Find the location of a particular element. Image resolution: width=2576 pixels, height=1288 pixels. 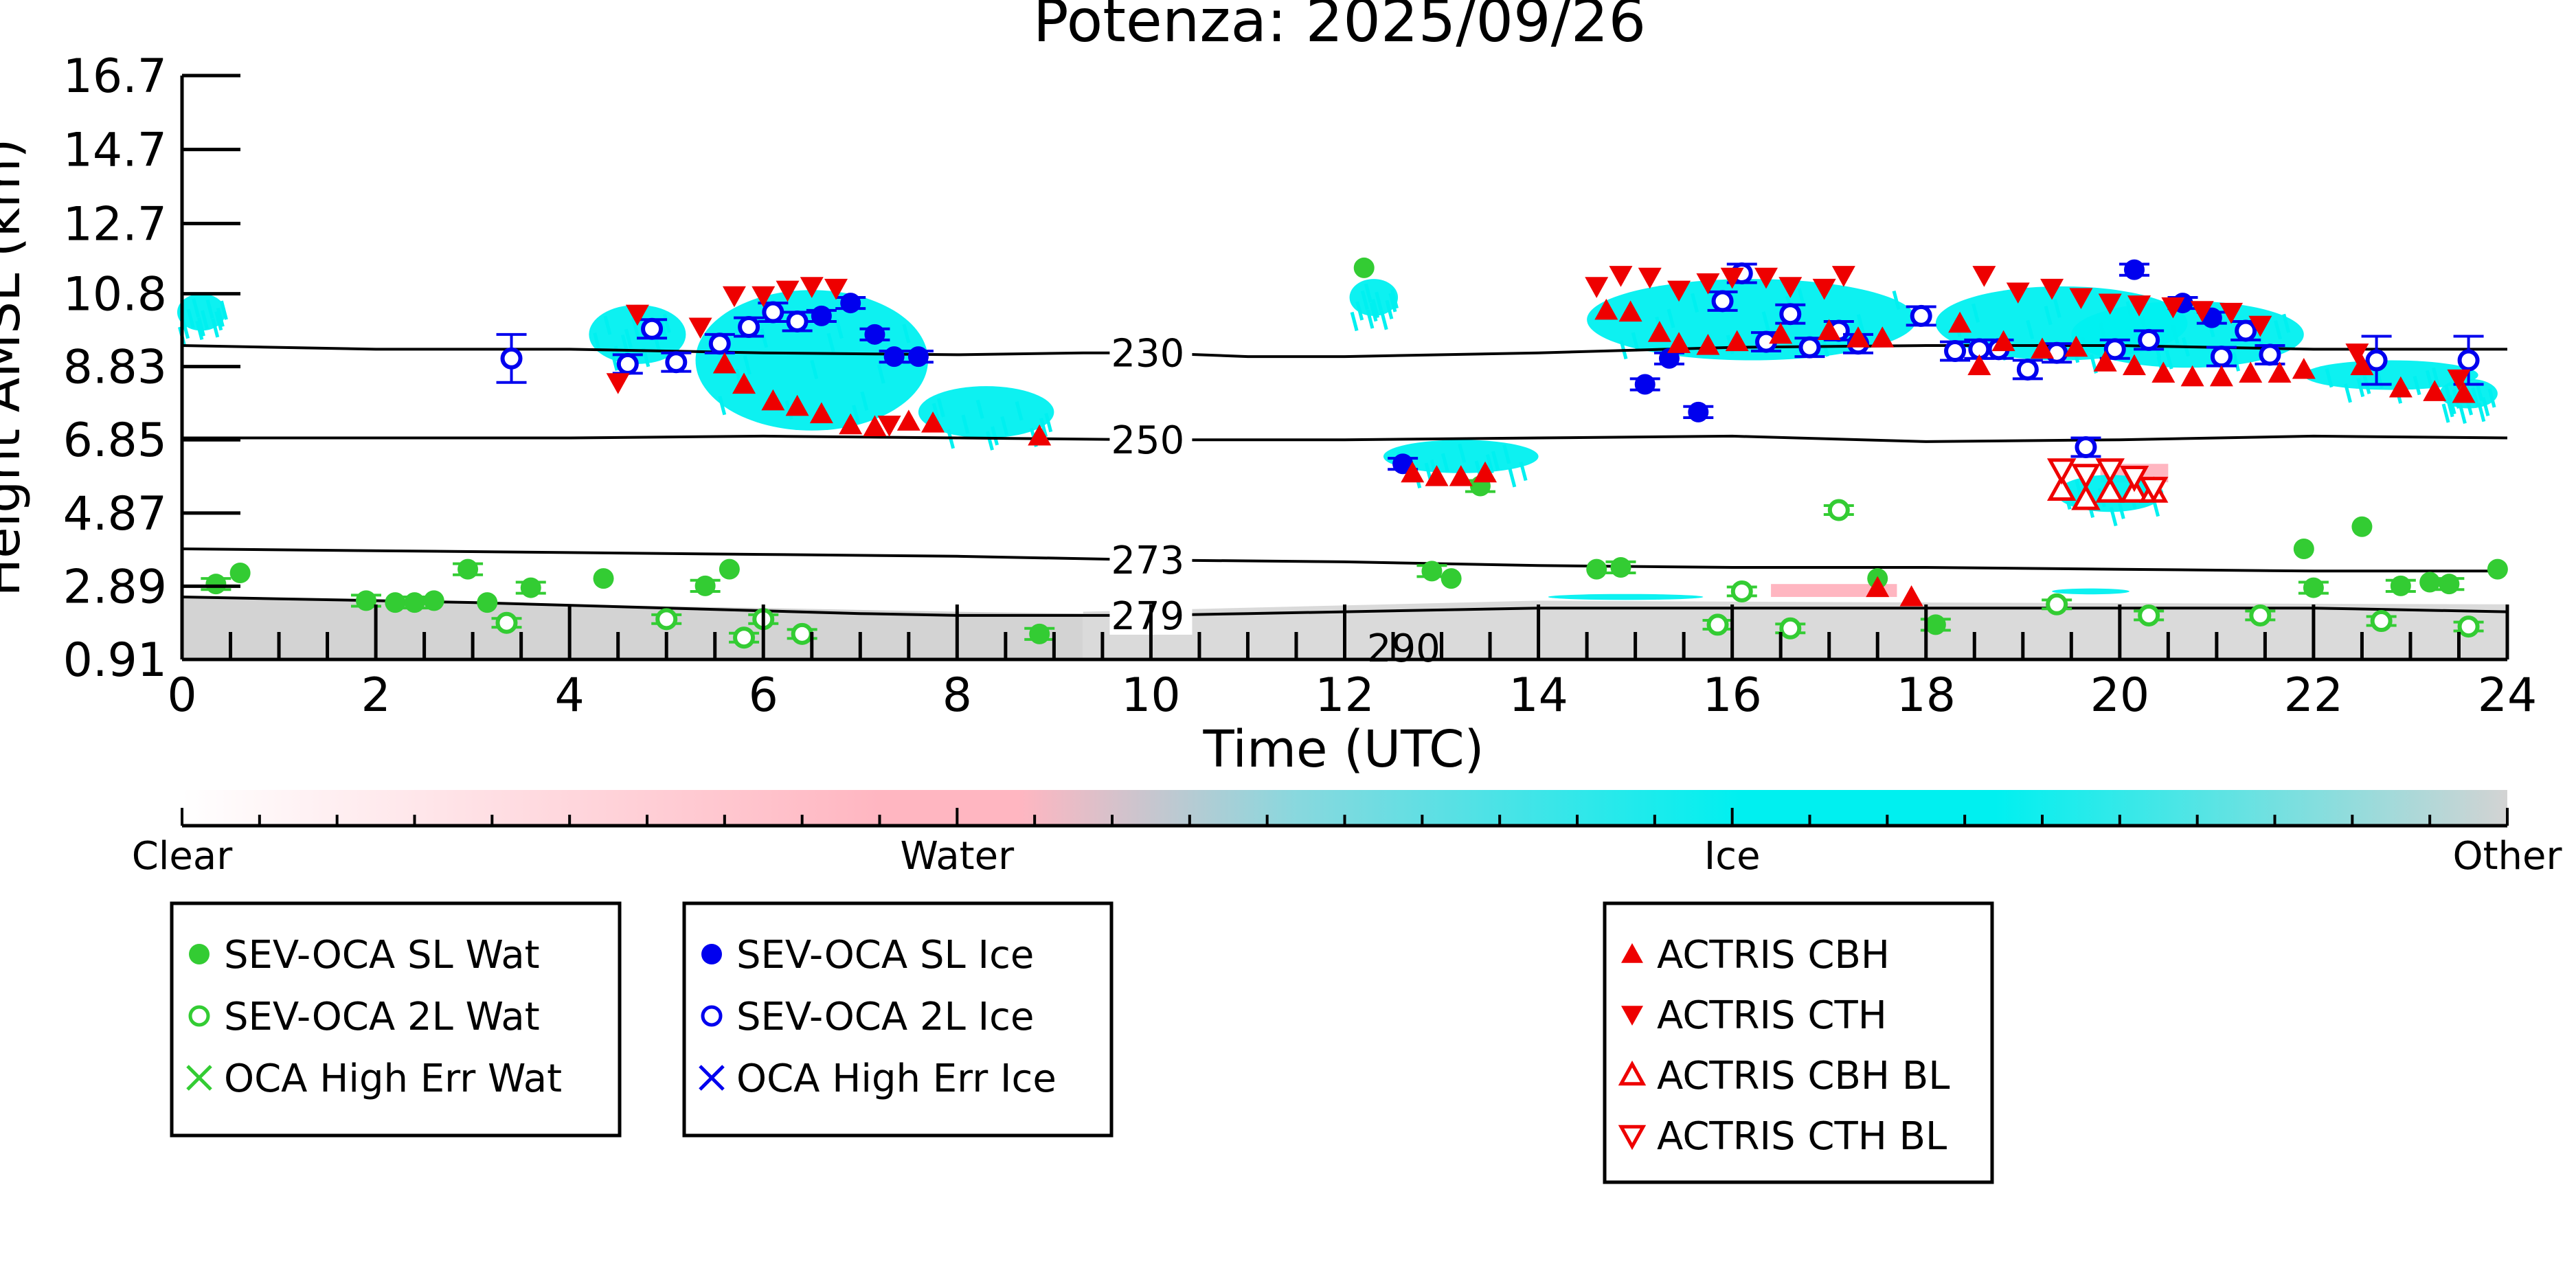

legend-label: ACTRIS CBH BL is located at coordinates (1803, 1076).